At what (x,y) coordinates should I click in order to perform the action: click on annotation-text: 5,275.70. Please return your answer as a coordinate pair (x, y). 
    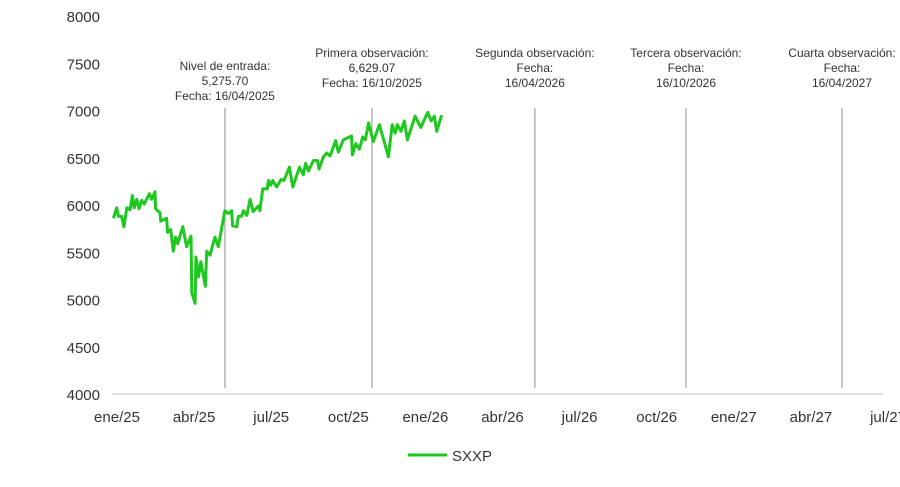
    Looking at the image, I should click on (225, 81).